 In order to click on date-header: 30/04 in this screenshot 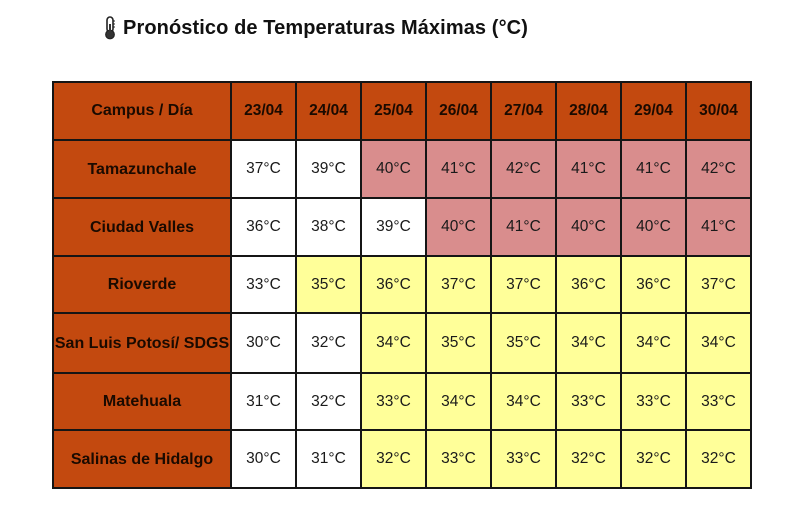, I will do `click(718, 111)`.